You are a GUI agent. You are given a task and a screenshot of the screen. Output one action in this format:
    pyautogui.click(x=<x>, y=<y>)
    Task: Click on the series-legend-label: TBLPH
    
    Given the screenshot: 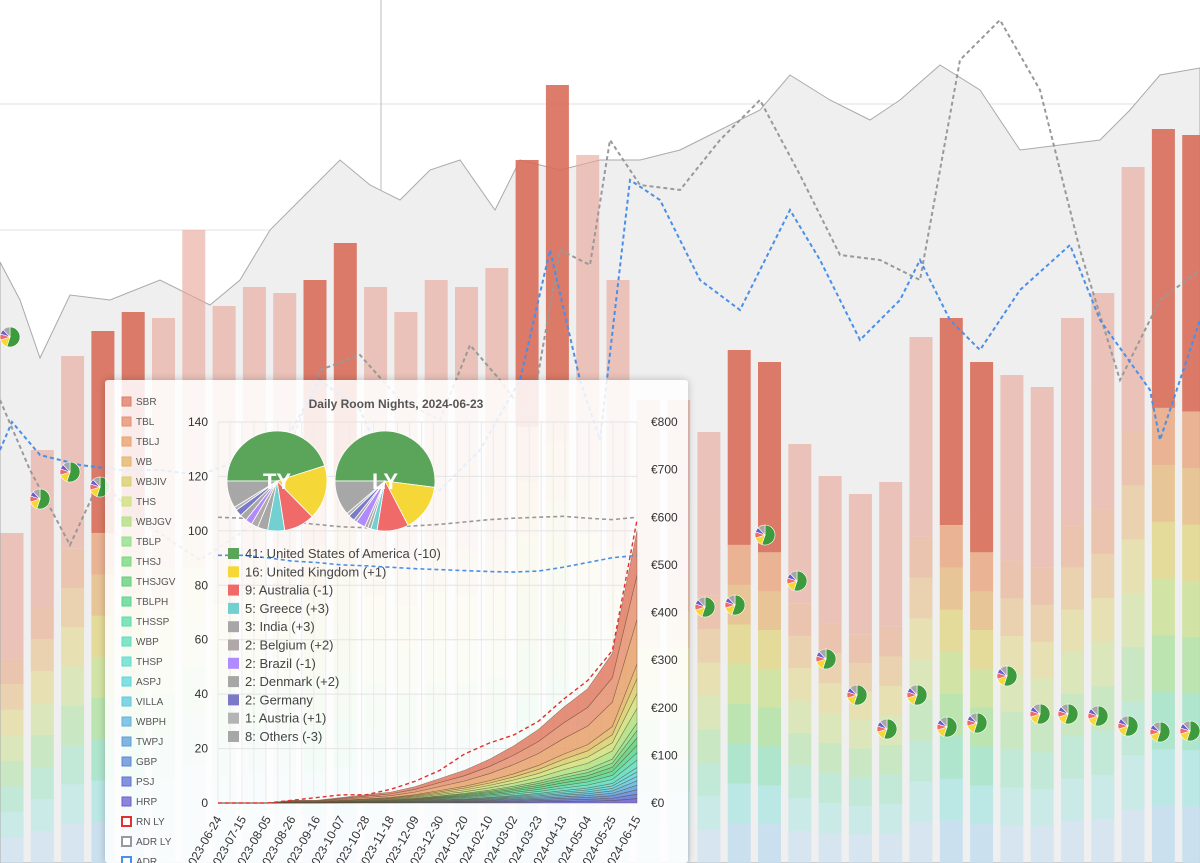 What is the action you would take?
    pyautogui.click(x=152, y=602)
    